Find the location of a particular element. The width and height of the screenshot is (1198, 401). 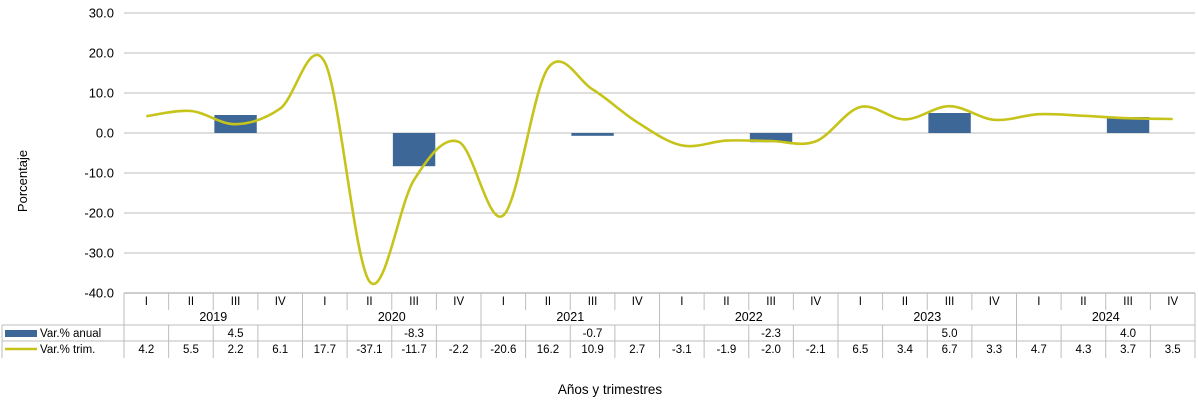

data-label-var-trim: 10.9 is located at coordinates (592, 350).